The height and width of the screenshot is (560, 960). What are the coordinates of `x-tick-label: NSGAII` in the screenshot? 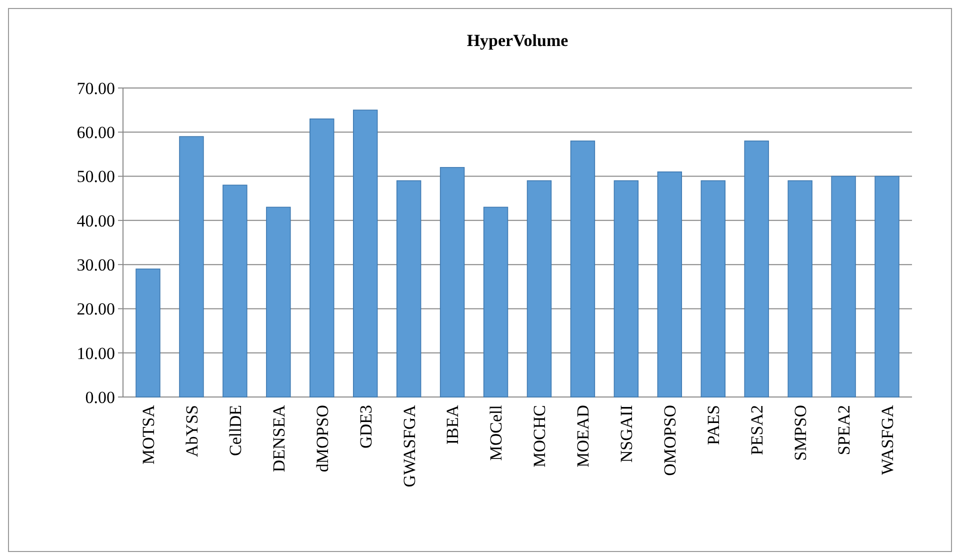 It's located at (626, 433).